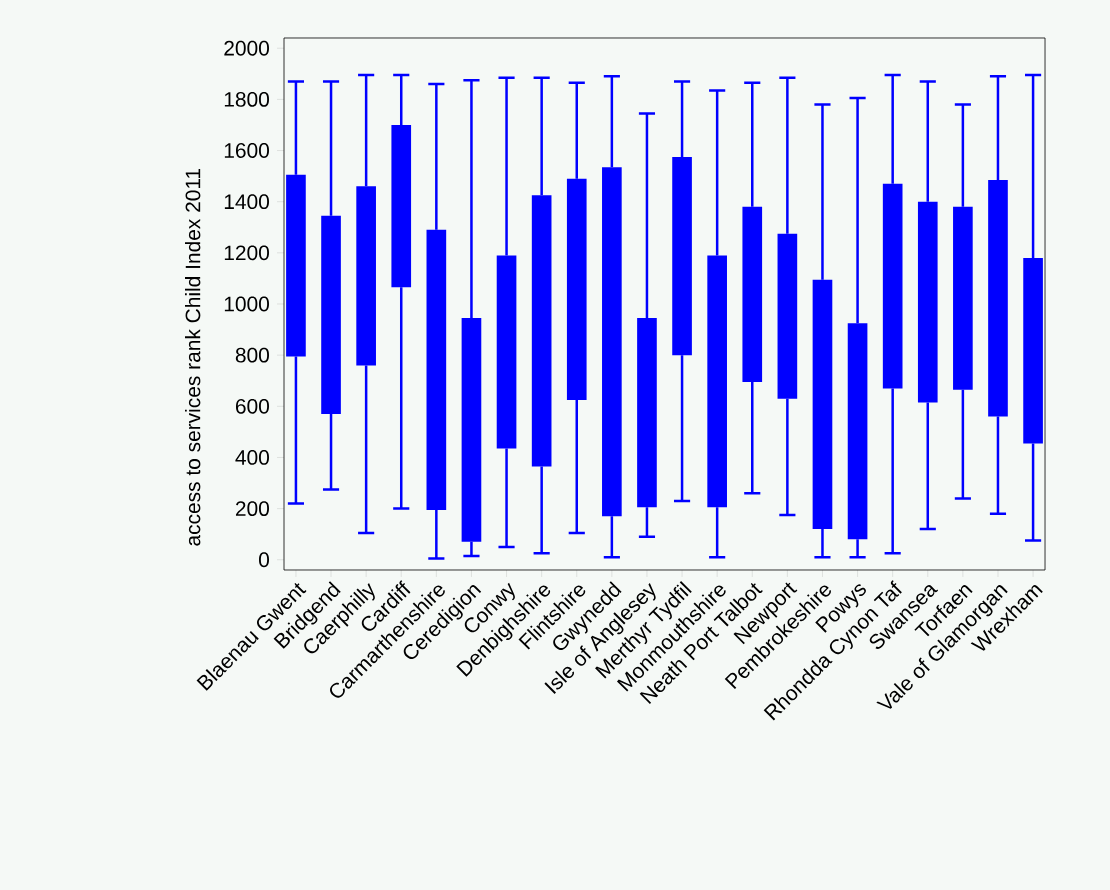 The width and height of the screenshot is (1110, 890). Describe the element at coordinates (246, 99) in the screenshot. I see `y-tick-label: 1800` at that location.